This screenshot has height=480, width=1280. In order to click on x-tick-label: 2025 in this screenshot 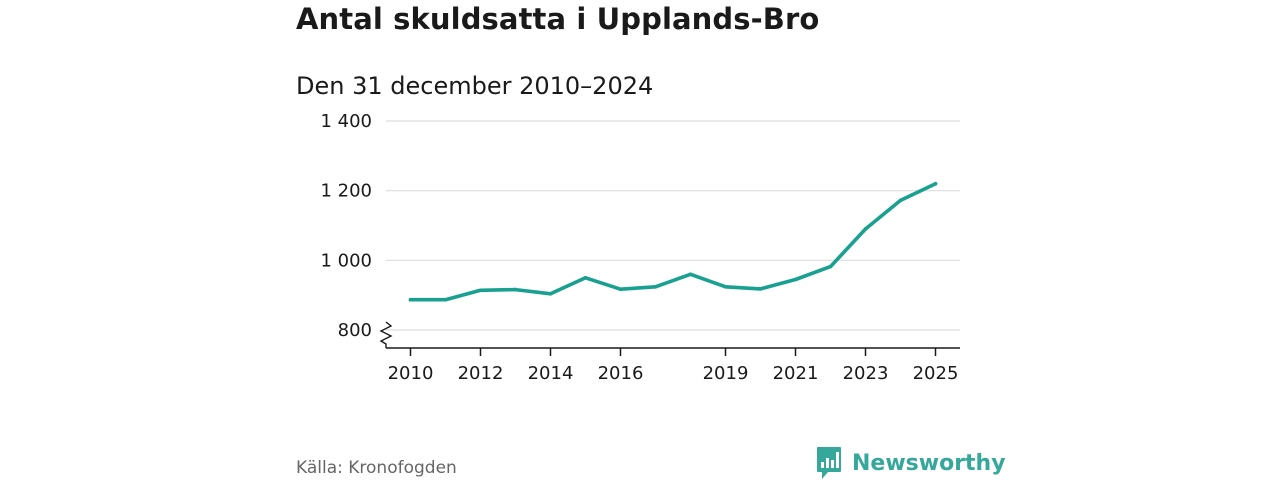, I will do `click(936, 373)`.